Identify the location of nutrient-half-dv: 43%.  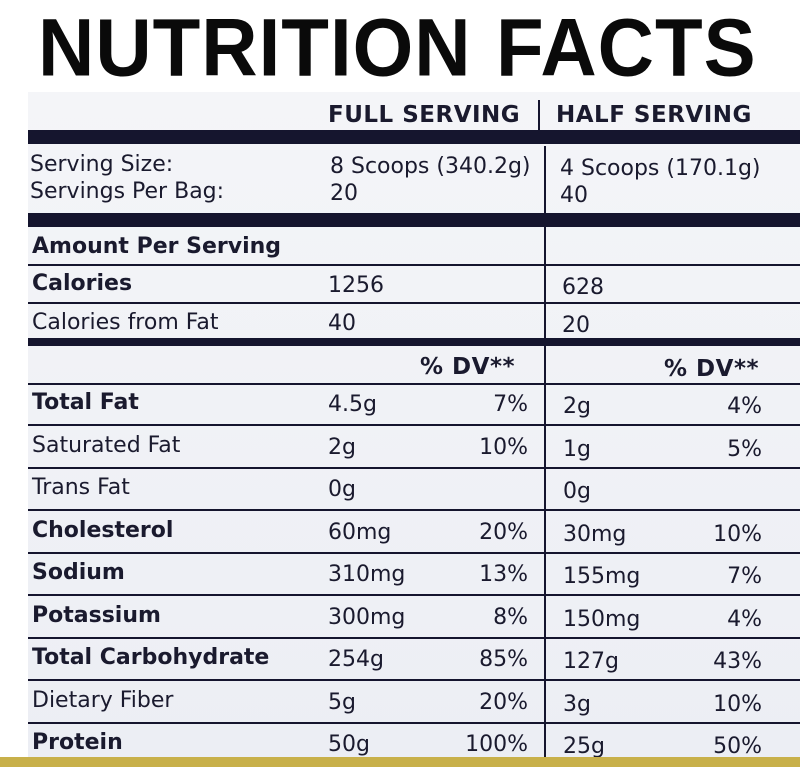
(737, 661).